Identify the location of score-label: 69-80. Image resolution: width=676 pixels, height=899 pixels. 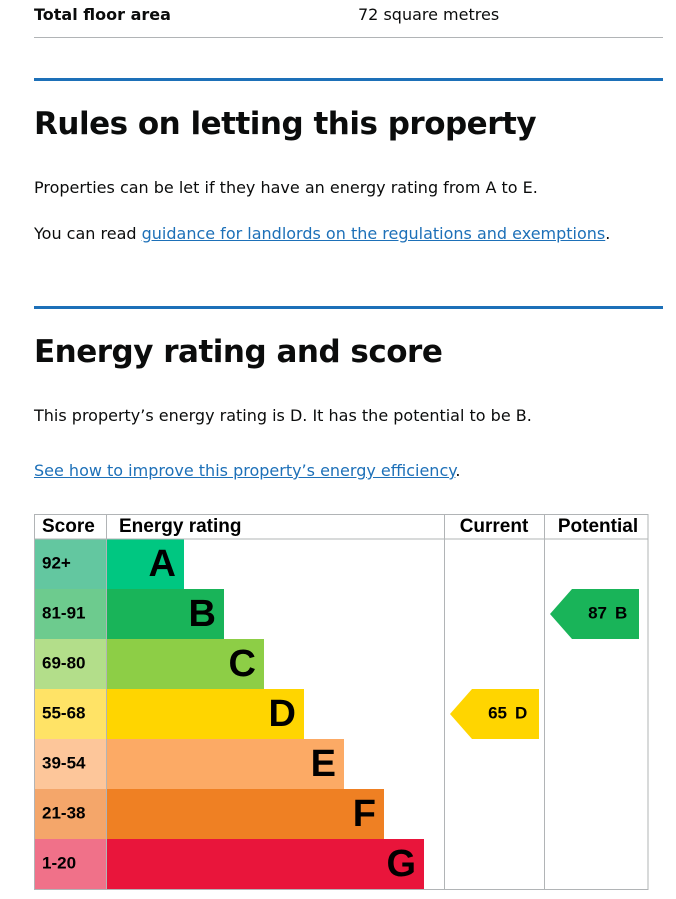
(63, 662).